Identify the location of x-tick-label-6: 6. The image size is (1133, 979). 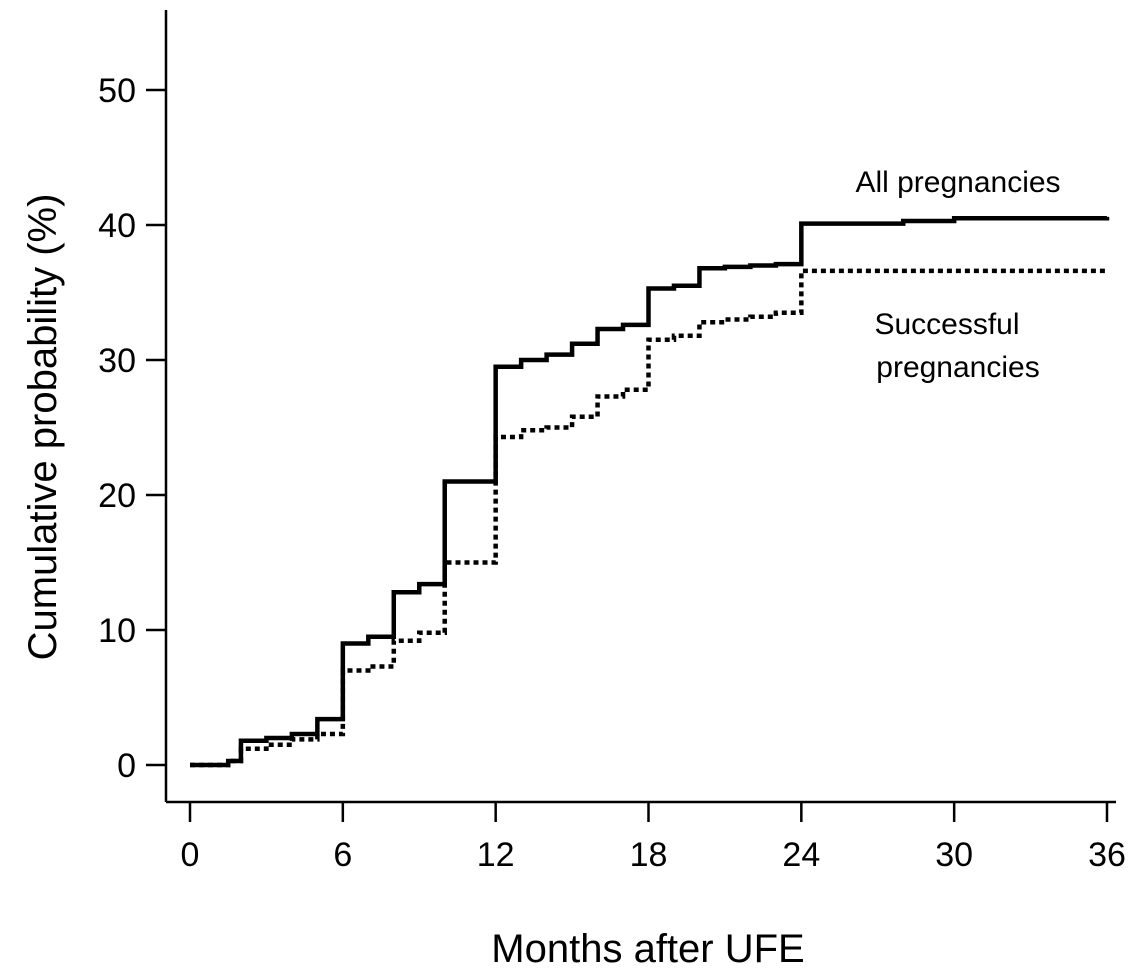
(342, 855).